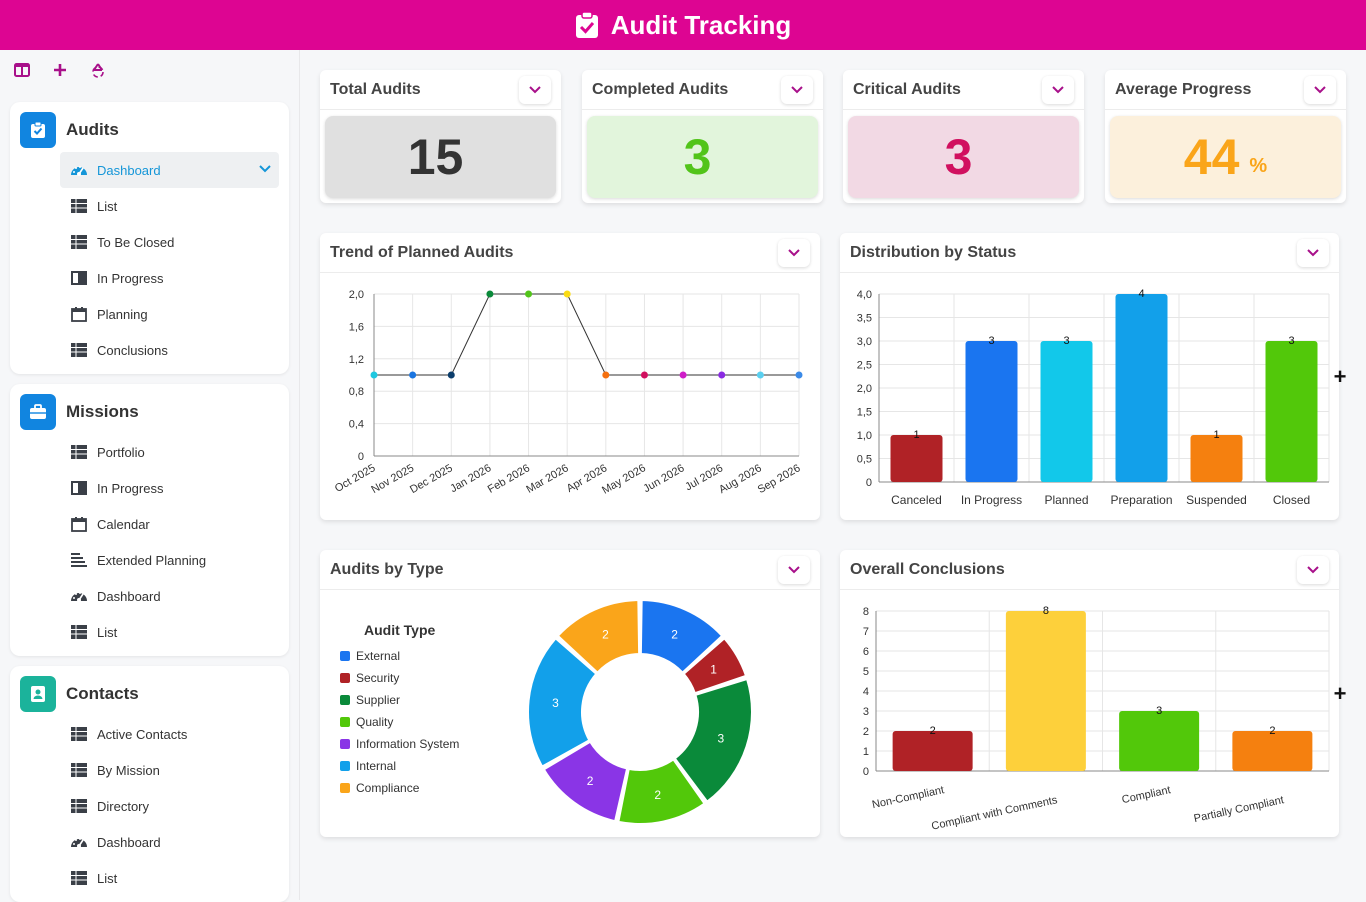 The image size is (1366, 902). Describe the element at coordinates (663, 478) in the screenshot. I see `x-tick-label: Jun 2026` at that location.